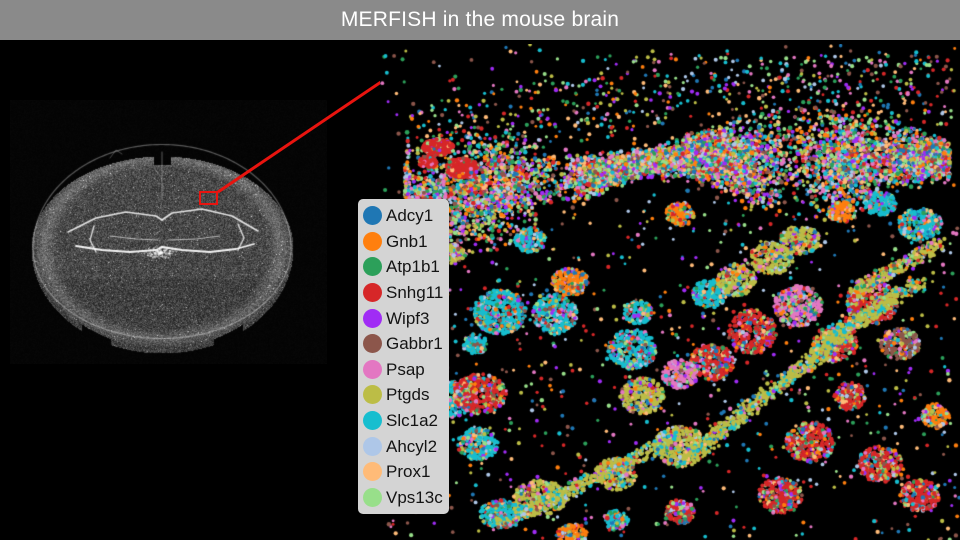  Describe the element at coordinates (413, 267) in the screenshot. I see `legend-item-label: Atp1b1` at that location.